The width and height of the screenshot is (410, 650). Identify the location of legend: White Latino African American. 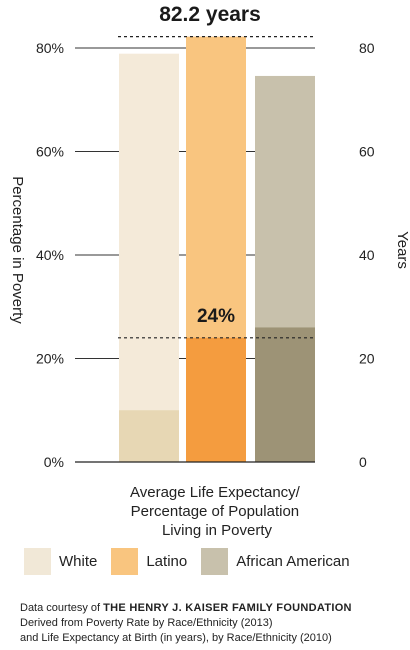
(194, 561).